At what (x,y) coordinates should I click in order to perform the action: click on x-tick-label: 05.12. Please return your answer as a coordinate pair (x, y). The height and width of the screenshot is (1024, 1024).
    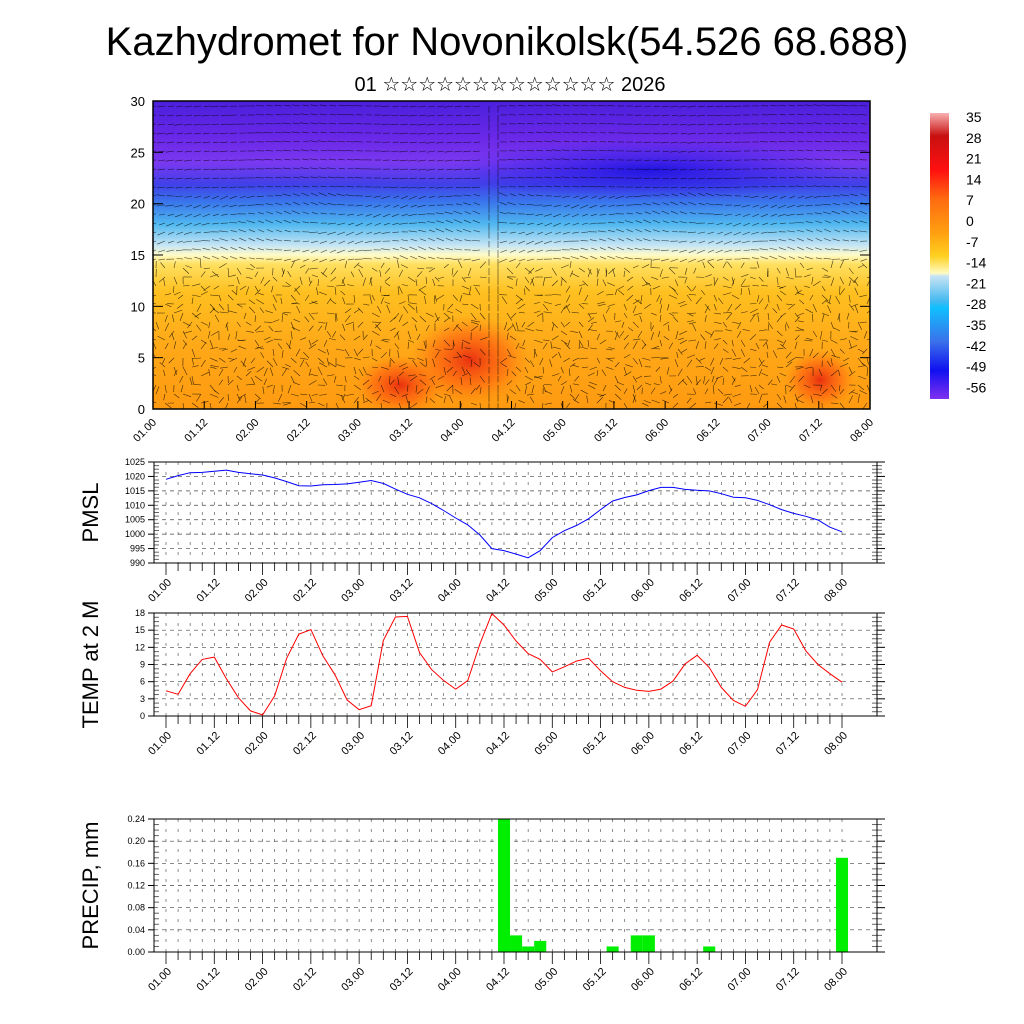
    Looking at the image, I should click on (606, 431).